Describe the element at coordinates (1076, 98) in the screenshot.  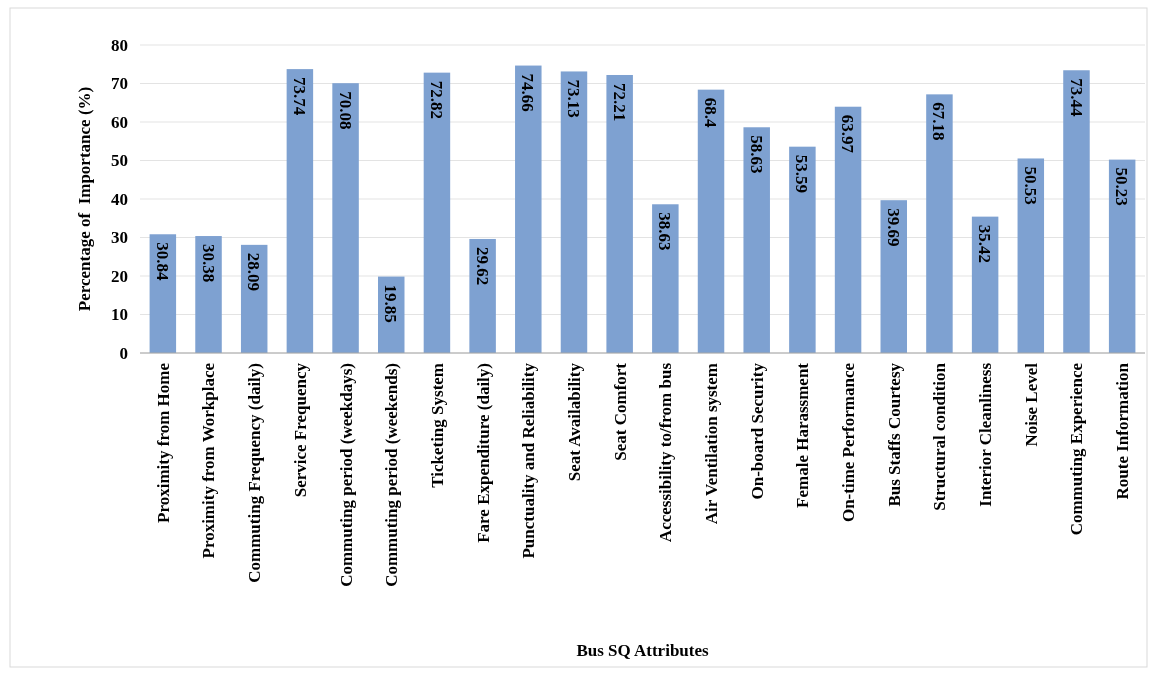
I see `data-label: 73.44` at that location.